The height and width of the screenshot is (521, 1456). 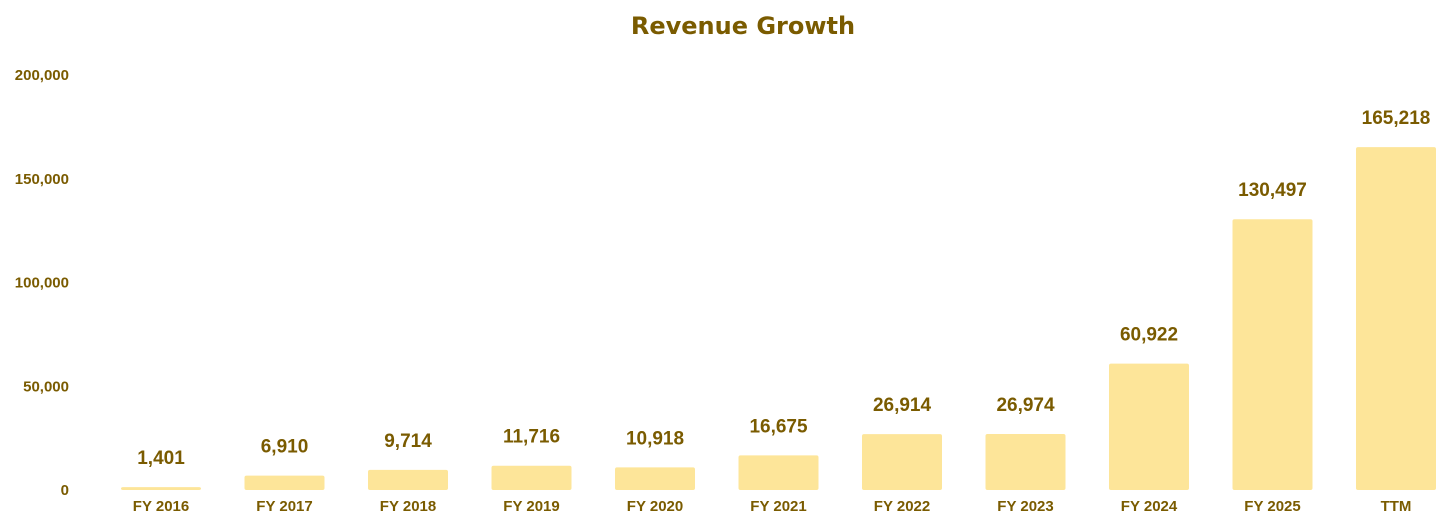 I want to click on data-label: 26,914, so click(x=902, y=405).